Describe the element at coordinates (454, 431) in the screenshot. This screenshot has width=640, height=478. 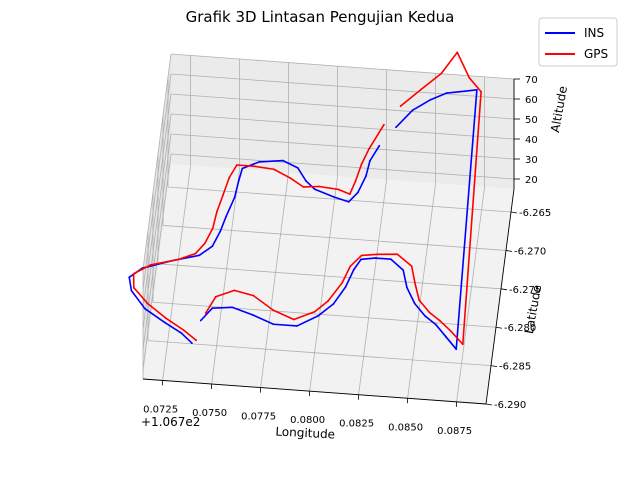
I see `x-tick-label: 0.0875` at that location.